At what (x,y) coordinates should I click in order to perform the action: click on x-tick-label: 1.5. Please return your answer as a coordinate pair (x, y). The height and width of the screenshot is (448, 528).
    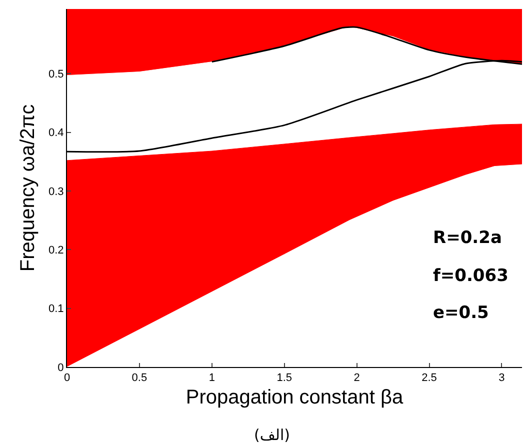
    Looking at the image, I should click on (284, 378).